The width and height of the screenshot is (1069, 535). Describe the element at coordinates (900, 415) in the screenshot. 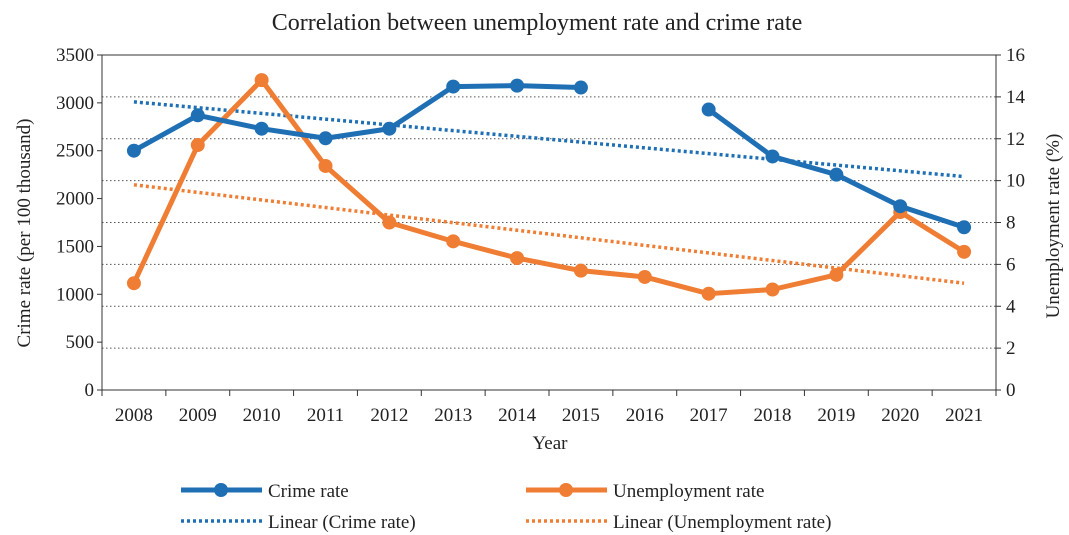

I see `x-tick-label: 2020` at that location.